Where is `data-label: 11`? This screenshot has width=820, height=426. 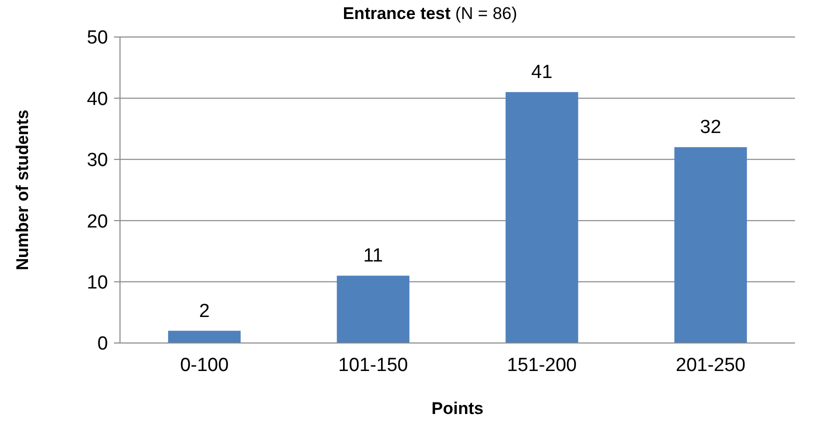
data-label: 11 is located at coordinates (373, 256).